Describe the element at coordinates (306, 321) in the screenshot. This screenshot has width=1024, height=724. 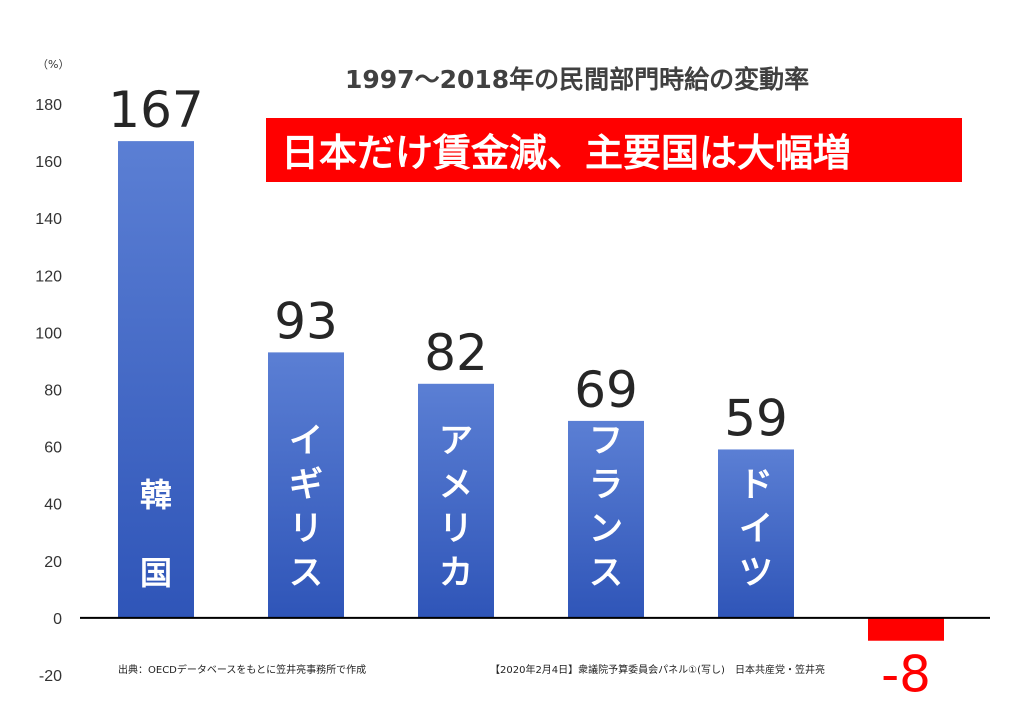
I see `bar-value-label: 93` at that location.